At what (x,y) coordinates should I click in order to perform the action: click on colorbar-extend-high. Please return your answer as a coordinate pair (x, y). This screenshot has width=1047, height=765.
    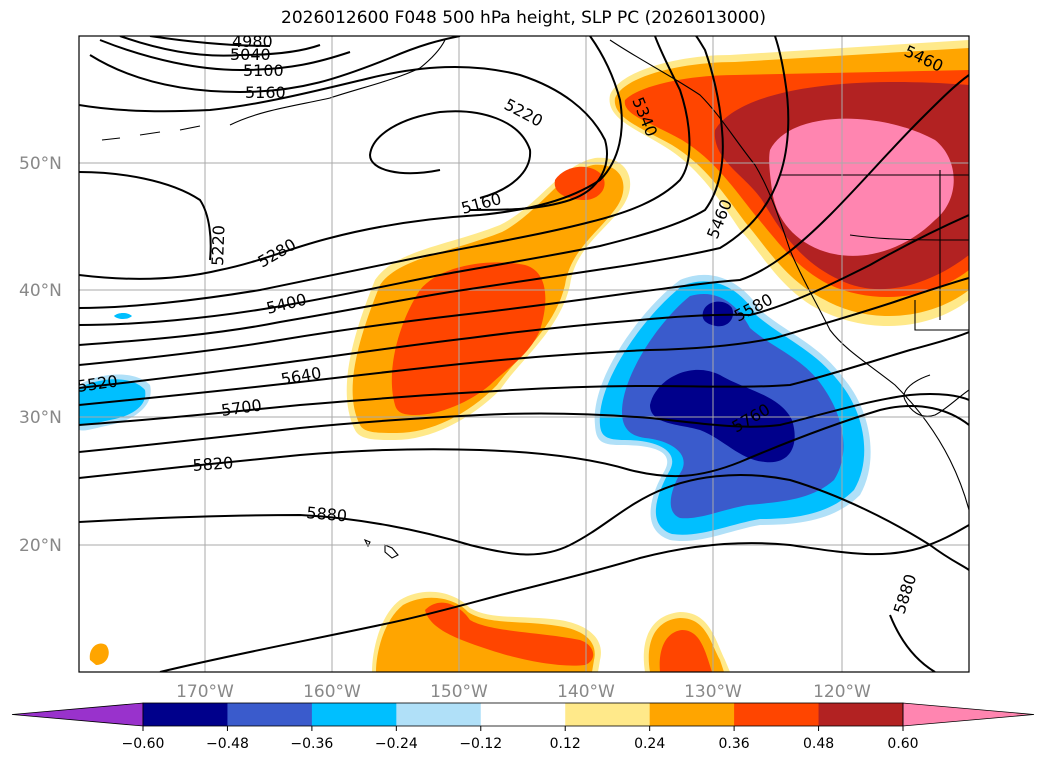
    Looking at the image, I should click on (968, 714).